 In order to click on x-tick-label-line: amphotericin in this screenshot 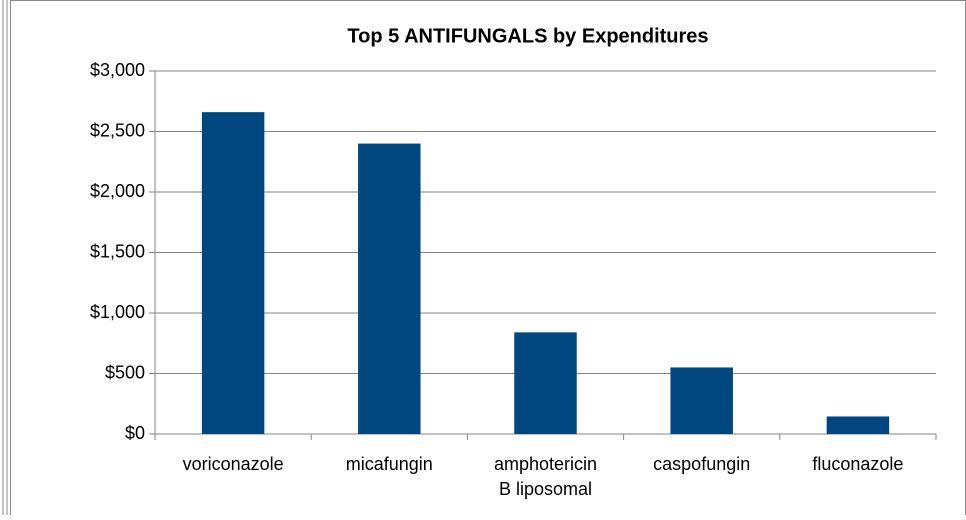, I will do `click(545, 464)`.